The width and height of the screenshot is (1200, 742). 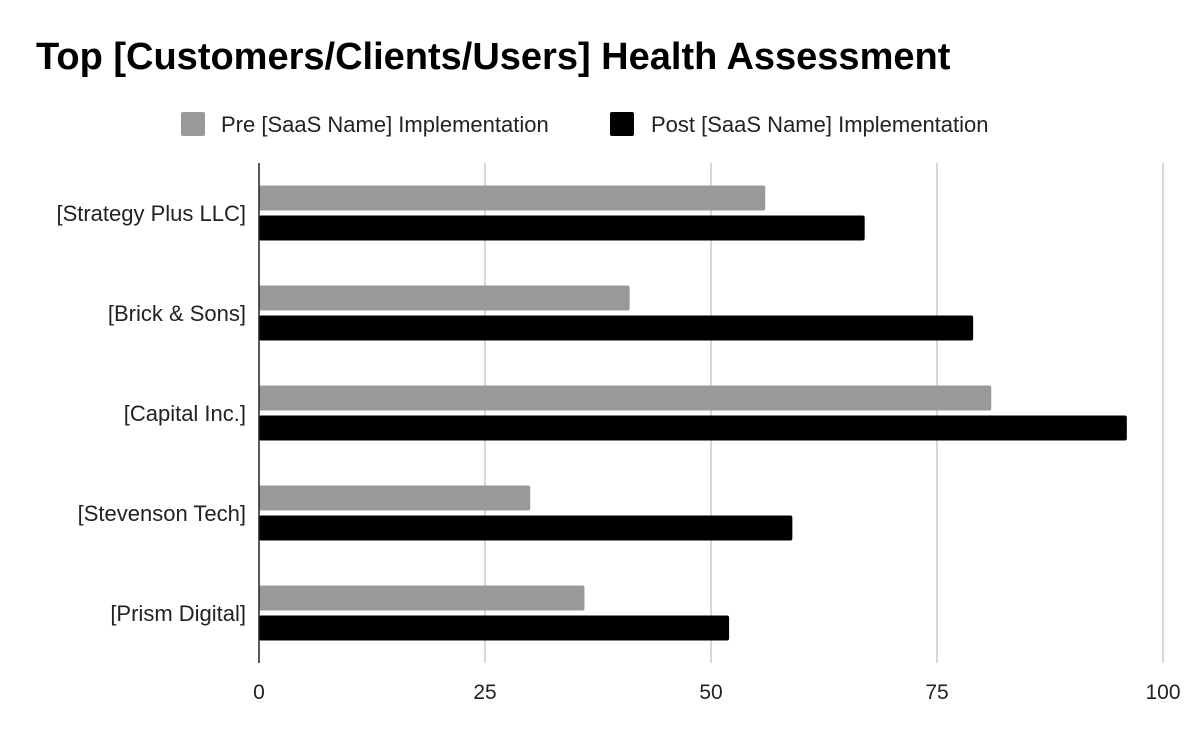 What do you see at coordinates (151, 213) in the screenshot?
I see `category-label: [Strategy Plus LLC]` at bounding box center [151, 213].